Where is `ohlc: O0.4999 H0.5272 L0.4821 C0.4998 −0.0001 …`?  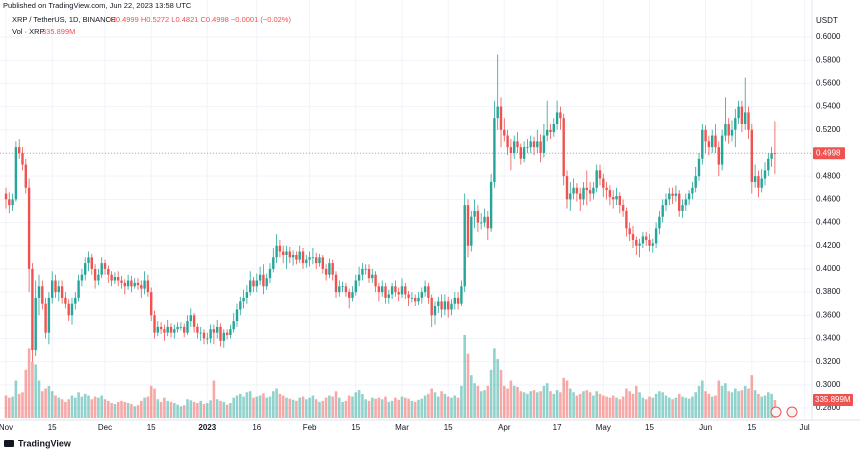 ohlc: O0.4999 H0.5272 L0.4821 C0.4998 −0.0001 … is located at coordinates (200, 19).